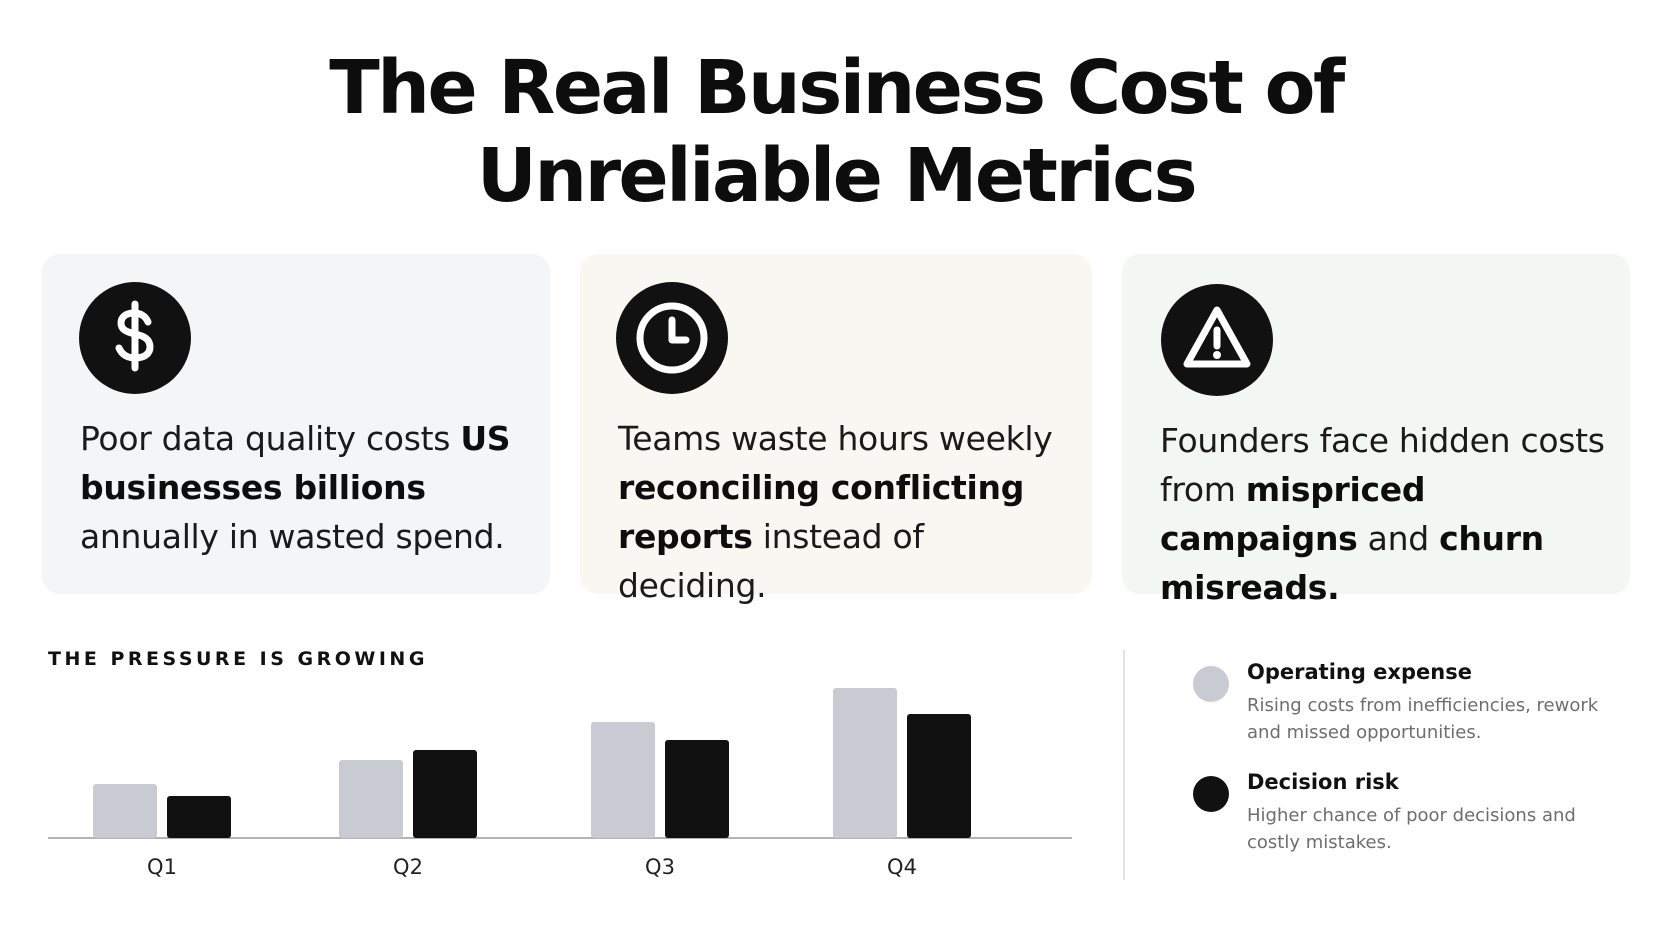 This screenshot has width=1672, height=941. What do you see at coordinates (672, 338) in the screenshot?
I see `clock-icon` at bounding box center [672, 338].